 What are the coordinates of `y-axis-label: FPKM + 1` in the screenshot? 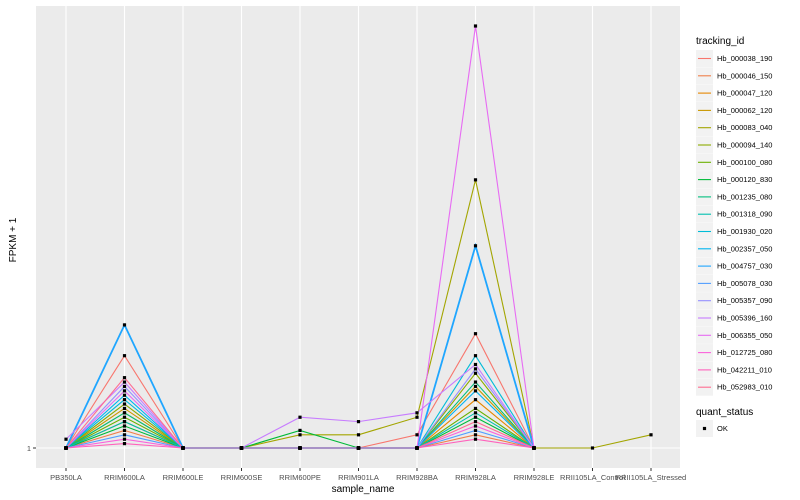 It's located at (13, 239).